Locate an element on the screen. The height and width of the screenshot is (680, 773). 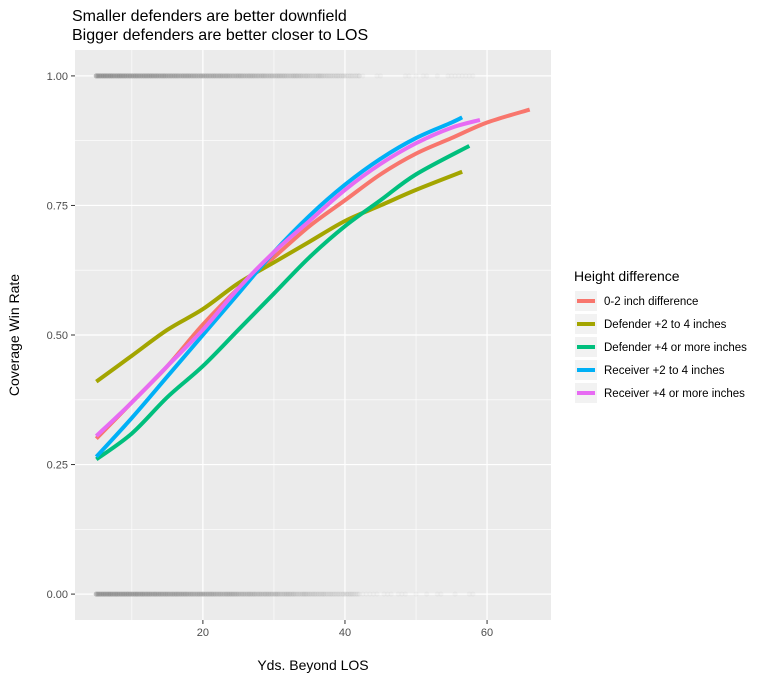
legend-label: Receiver +2 to 4 inches is located at coordinates (664, 371).